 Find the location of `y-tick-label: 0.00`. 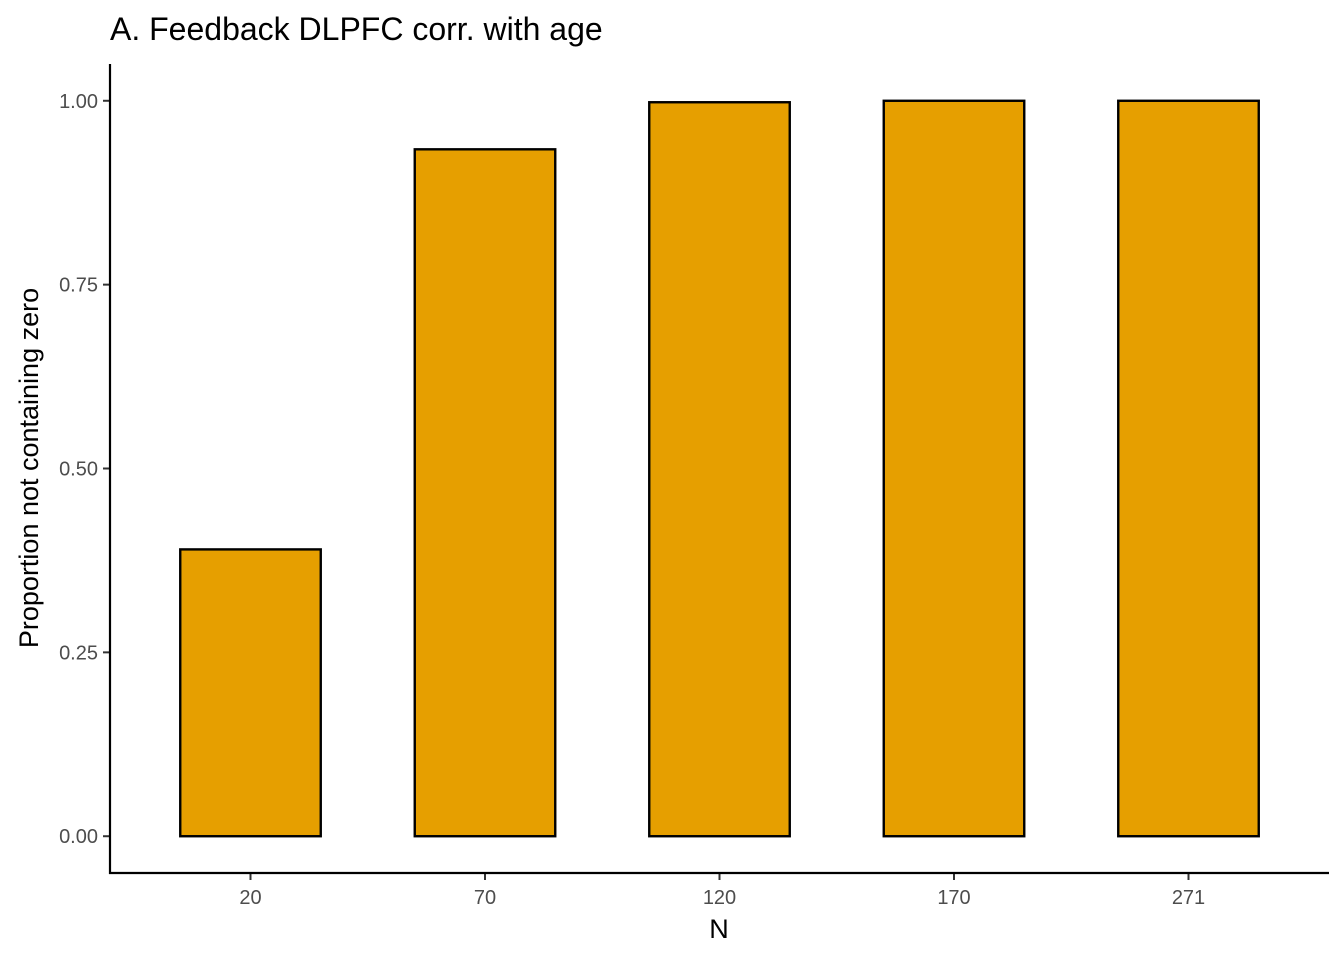

y-tick-label: 0.00 is located at coordinates (78, 837).